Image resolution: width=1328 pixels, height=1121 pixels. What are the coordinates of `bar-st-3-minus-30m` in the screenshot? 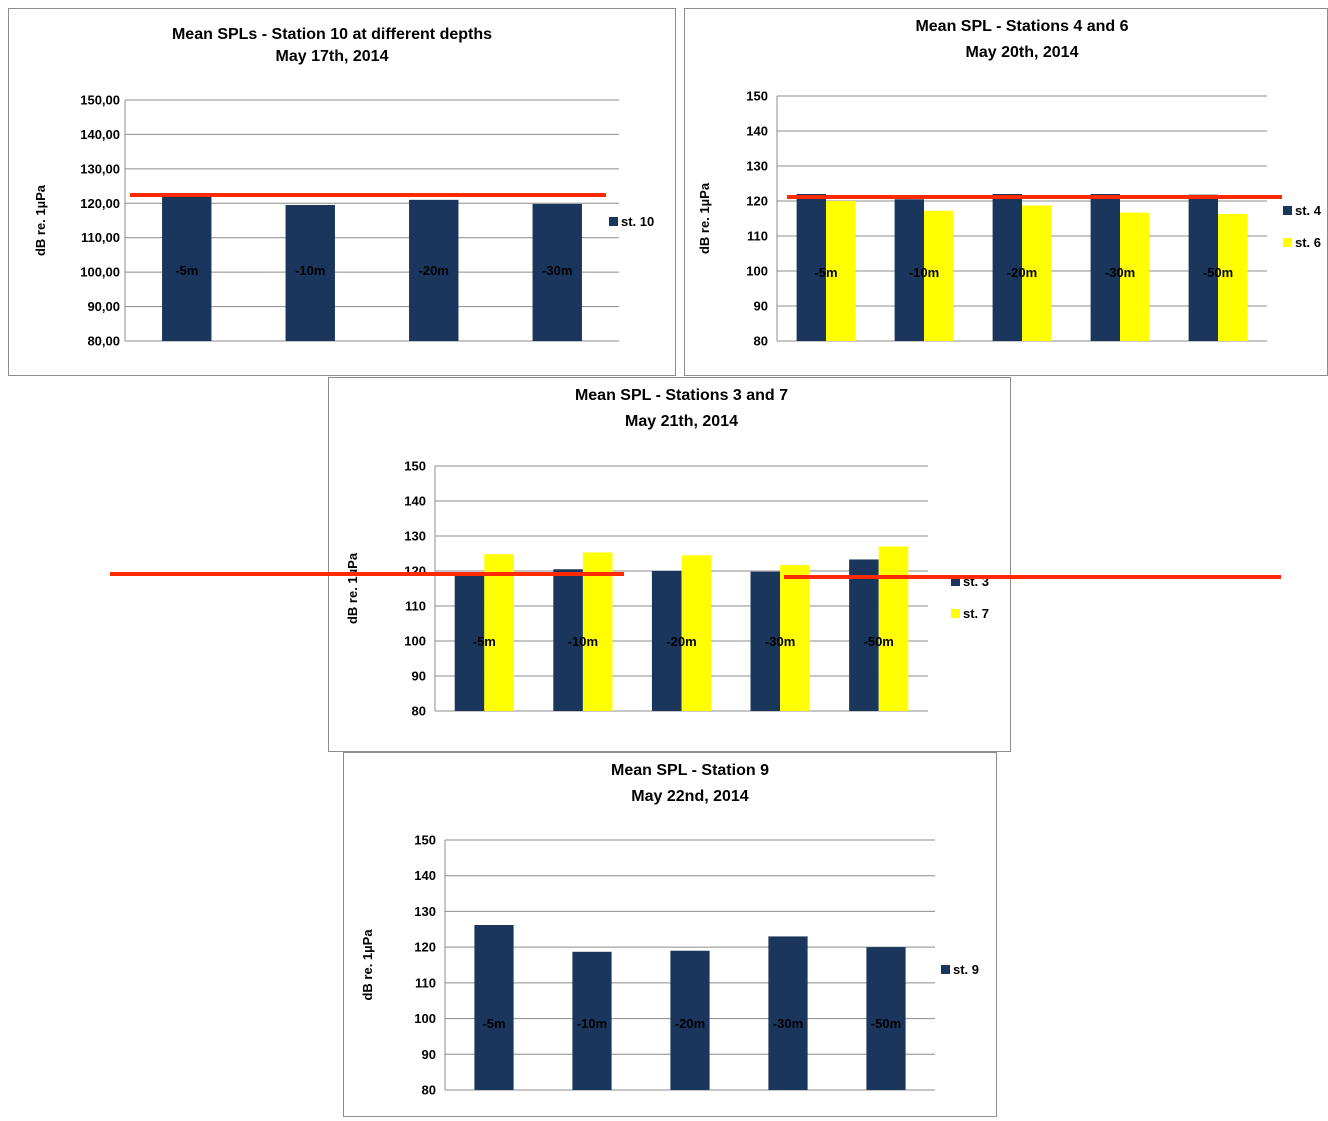 It's located at (765, 641).